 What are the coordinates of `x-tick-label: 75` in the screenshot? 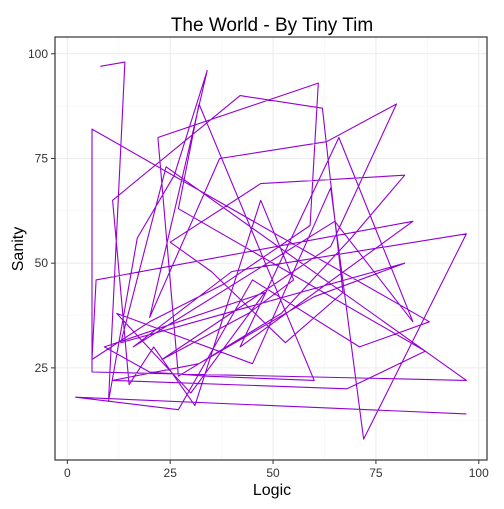 It's located at (376, 473).